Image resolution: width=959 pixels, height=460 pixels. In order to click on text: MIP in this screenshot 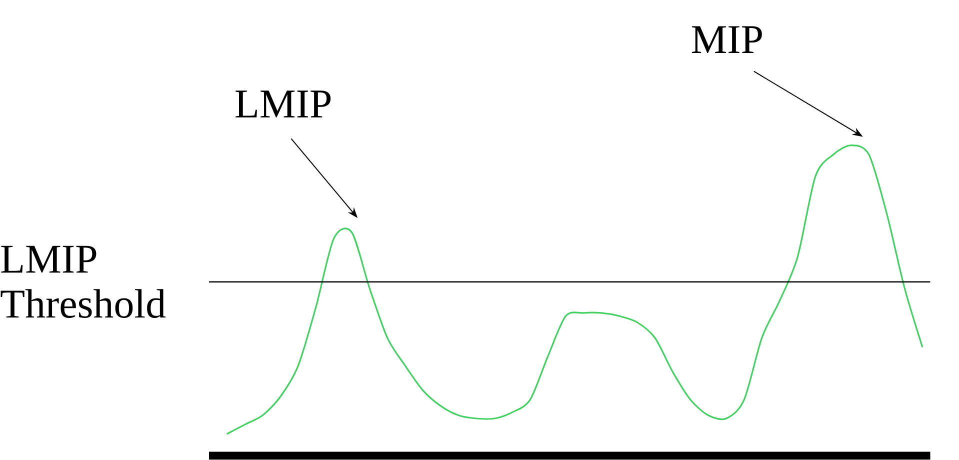, I will do `click(727, 40)`.